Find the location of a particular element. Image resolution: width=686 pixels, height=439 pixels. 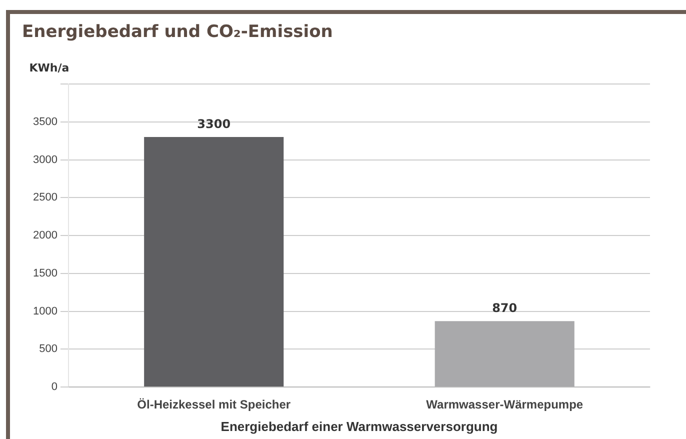

y-tick-label: 0 is located at coordinates (54, 387).